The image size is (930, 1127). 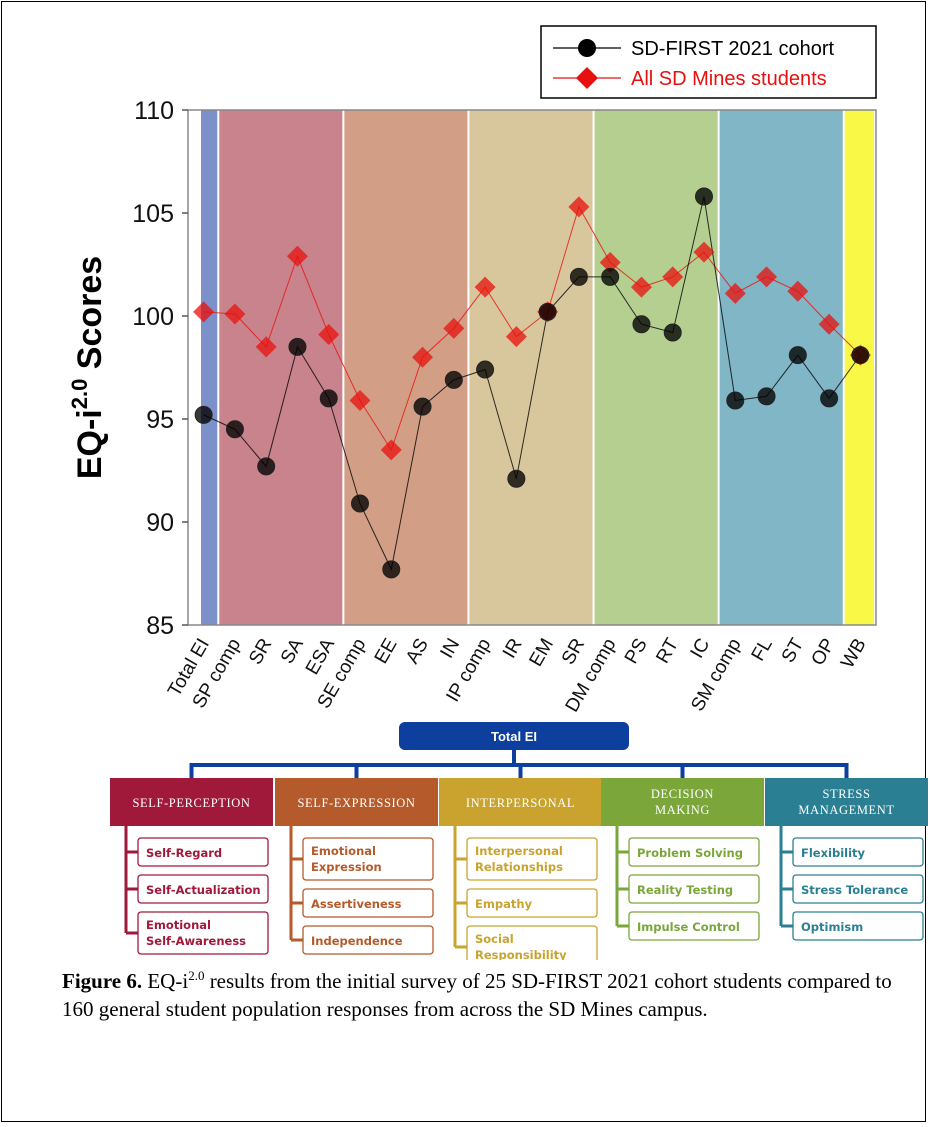 I want to click on group-title: INTERPERSONAL, so click(x=520, y=803).